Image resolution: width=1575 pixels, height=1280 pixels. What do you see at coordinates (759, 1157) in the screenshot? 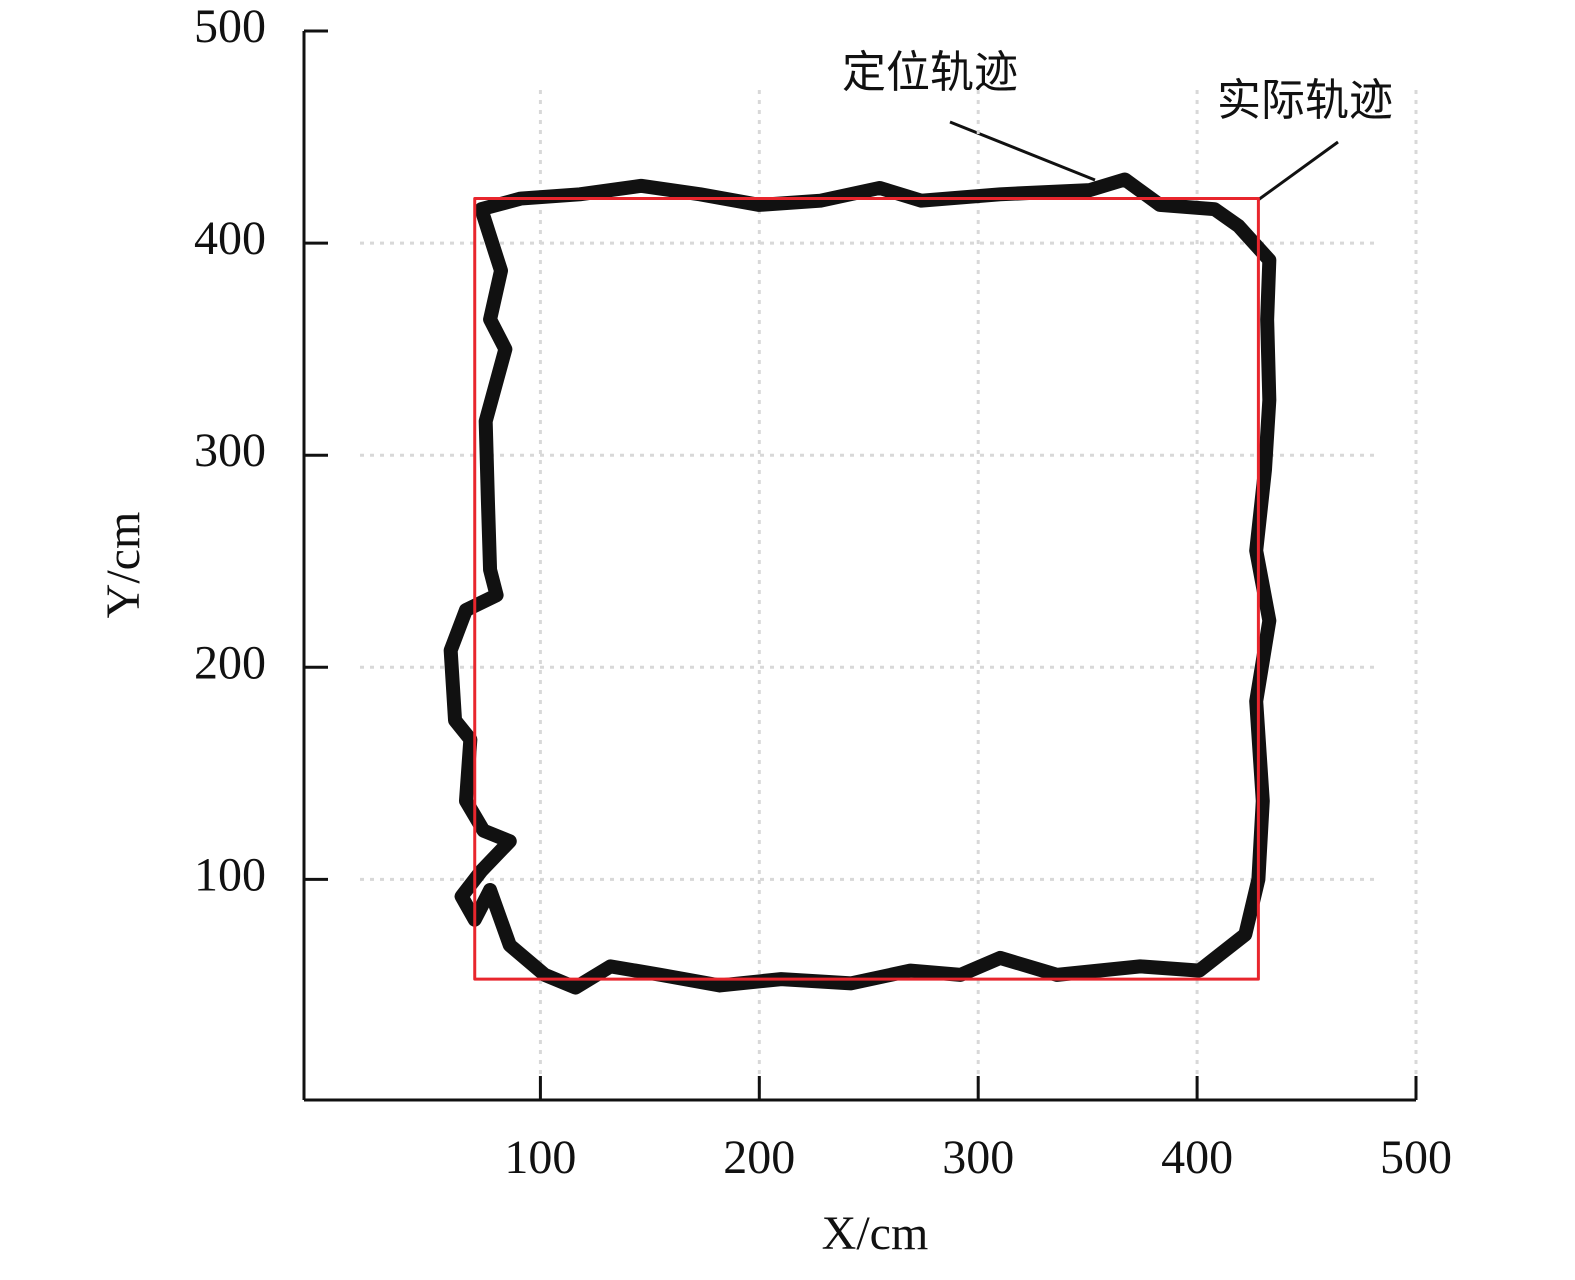
I see `x-tick-label: 200` at bounding box center [759, 1157].